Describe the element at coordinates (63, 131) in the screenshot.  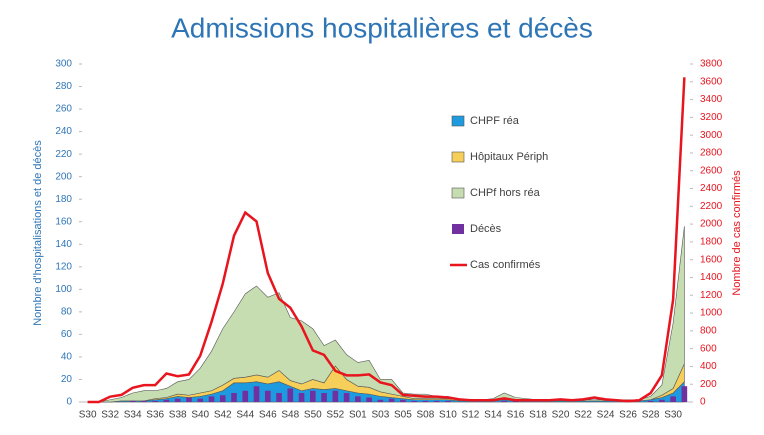
I see `y-tick-label: 240` at that location.